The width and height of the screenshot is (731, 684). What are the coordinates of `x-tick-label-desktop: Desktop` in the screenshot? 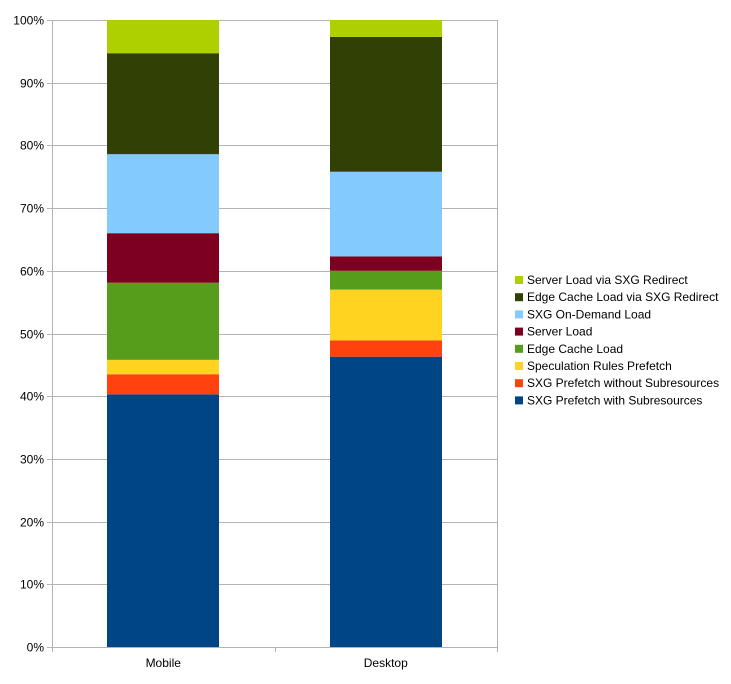 It's located at (386, 663).